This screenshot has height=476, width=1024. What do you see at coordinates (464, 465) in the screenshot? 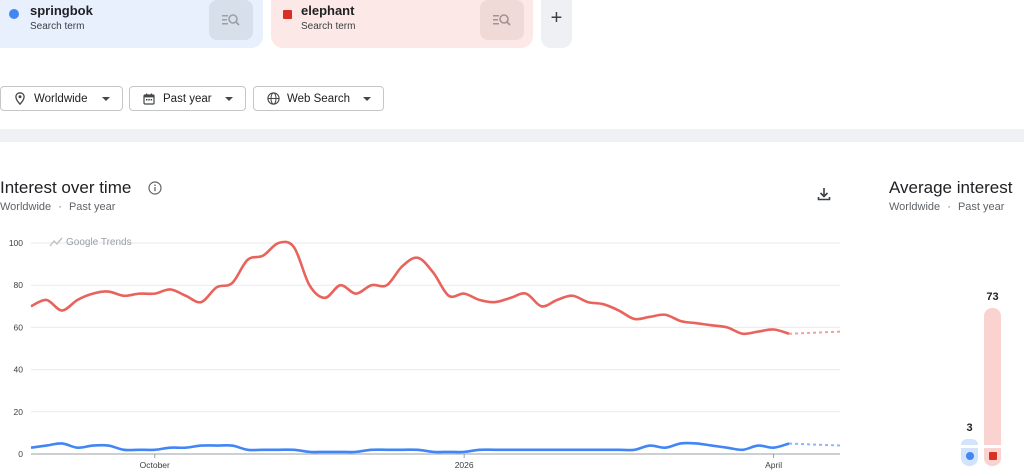
I see `x-tick-label: 2026` at bounding box center [464, 465].